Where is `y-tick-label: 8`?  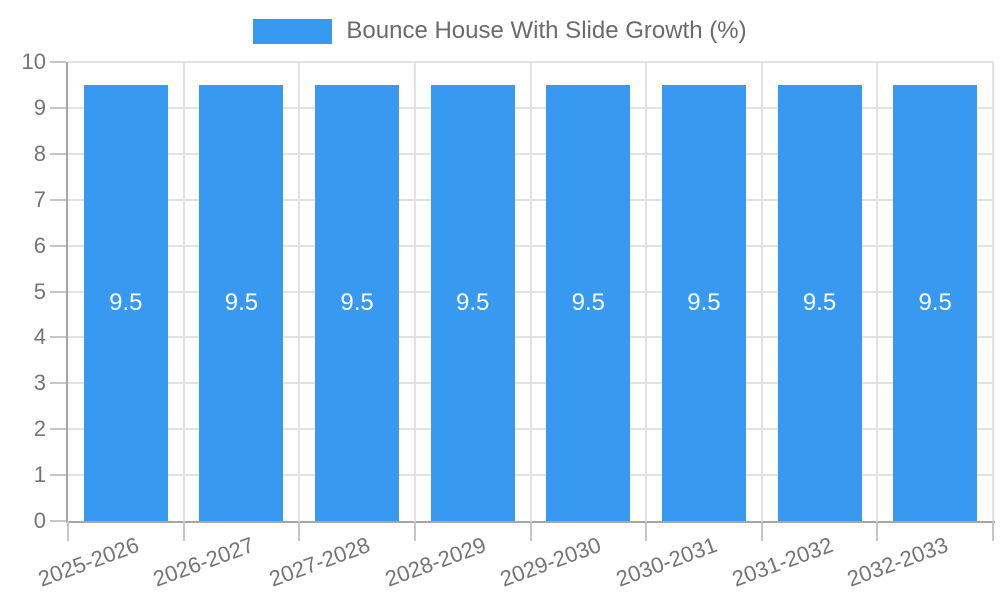
y-tick-label: 8 is located at coordinates (39, 153).